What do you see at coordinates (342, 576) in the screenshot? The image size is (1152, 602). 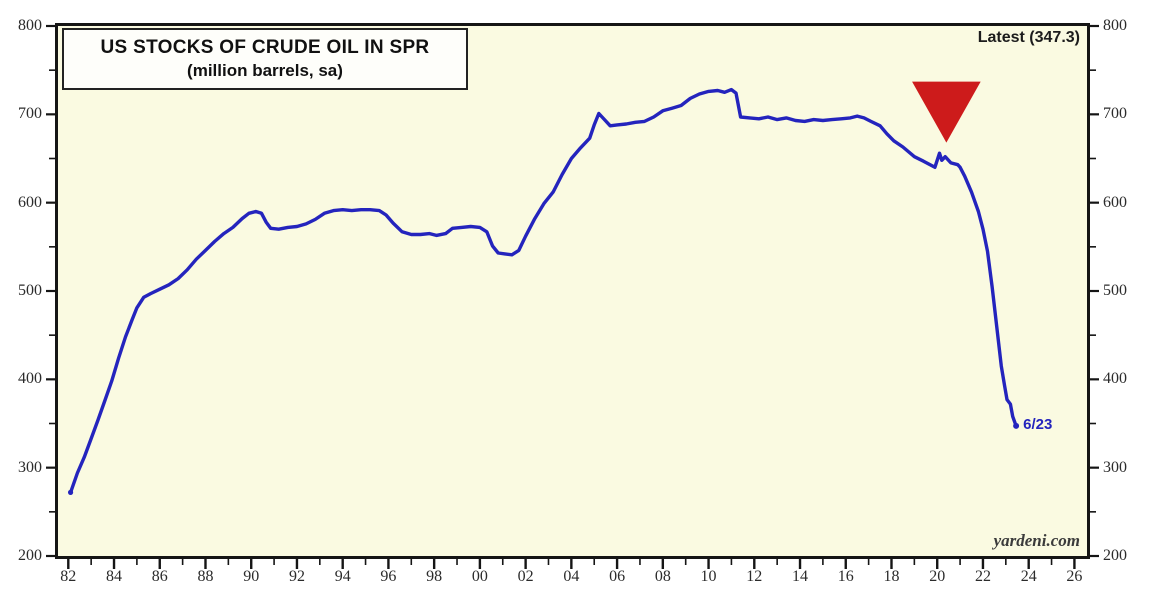 I see `x-tick-label: 94` at bounding box center [342, 576].